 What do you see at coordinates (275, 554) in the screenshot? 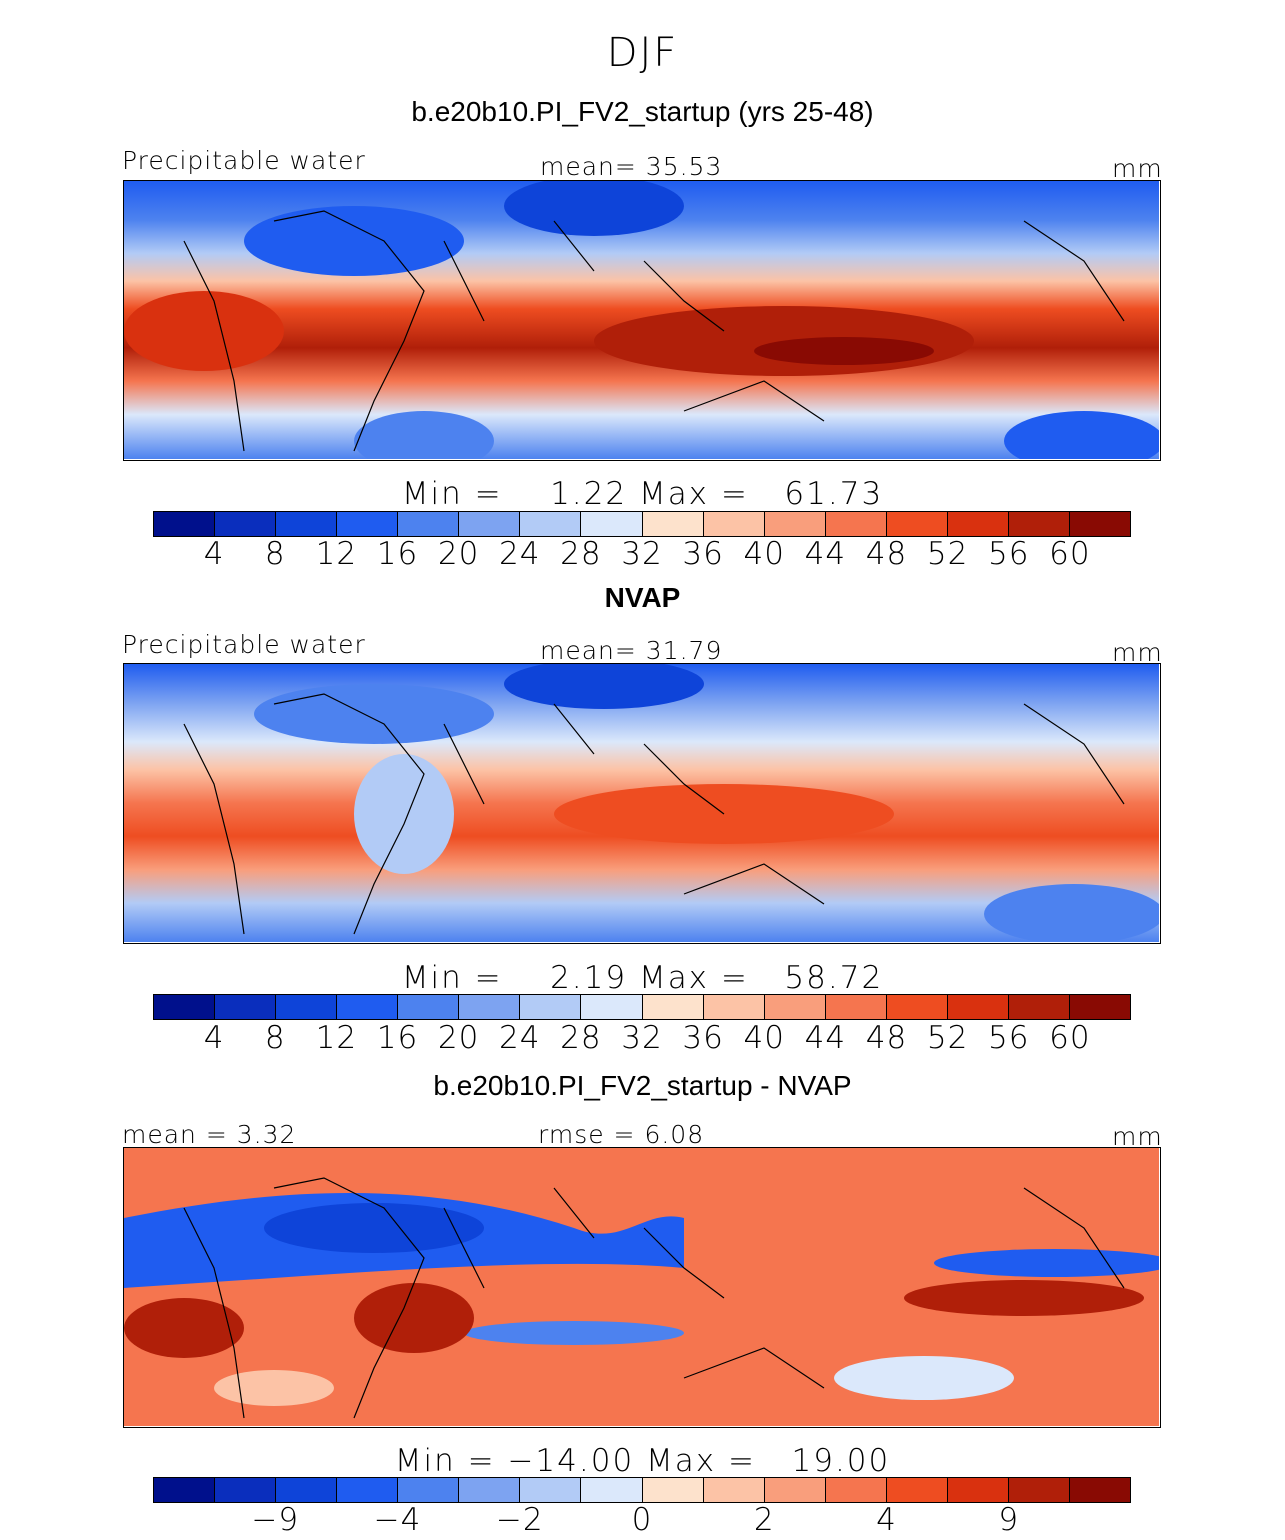
I see `panel-1-colorbar-tick-label: 8` at bounding box center [275, 554].